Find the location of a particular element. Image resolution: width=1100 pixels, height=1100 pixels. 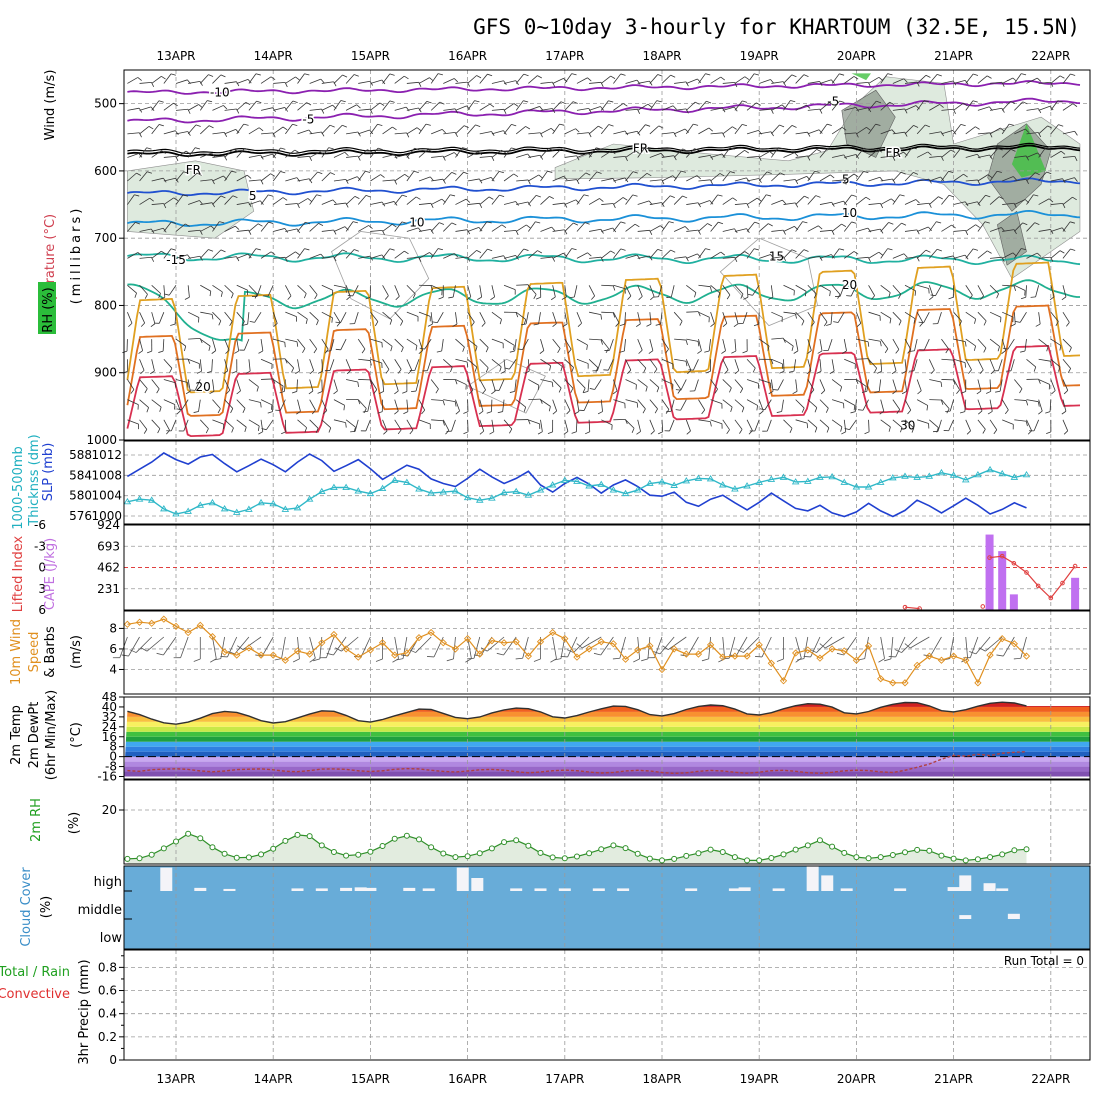

cloud-mid-bar is located at coordinates (965, 917).